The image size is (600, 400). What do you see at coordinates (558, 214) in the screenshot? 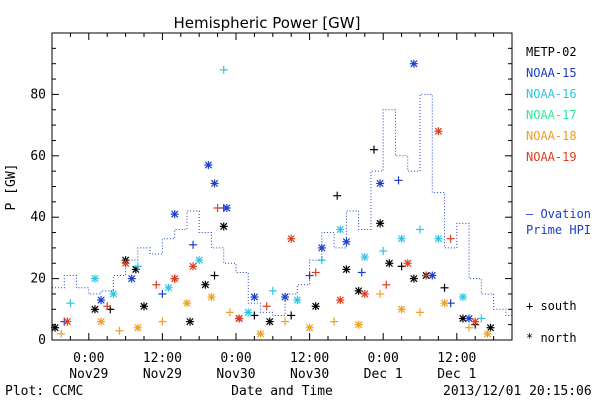
I see `legend-entry: — Ovation` at bounding box center [558, 214].